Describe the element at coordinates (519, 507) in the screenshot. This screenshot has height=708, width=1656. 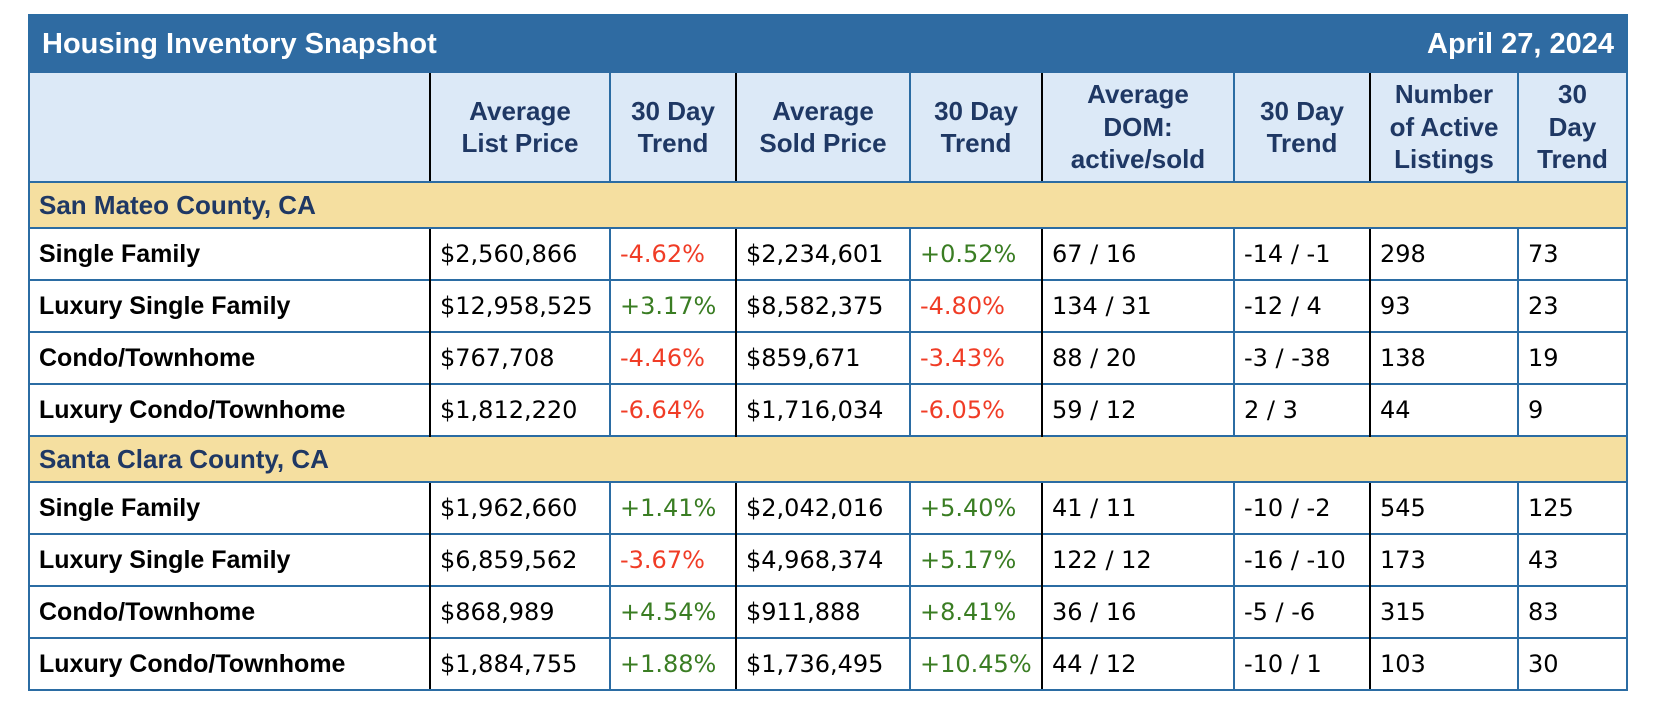
I see `cell-avg-list-price: $1,962,660` at that location.